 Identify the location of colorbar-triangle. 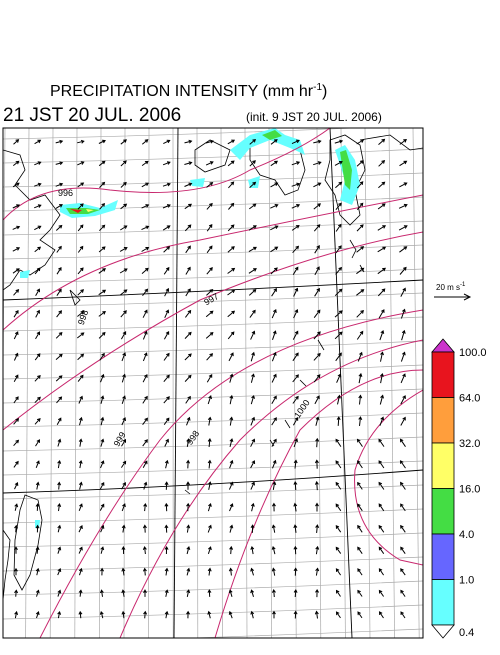
(443, 631).